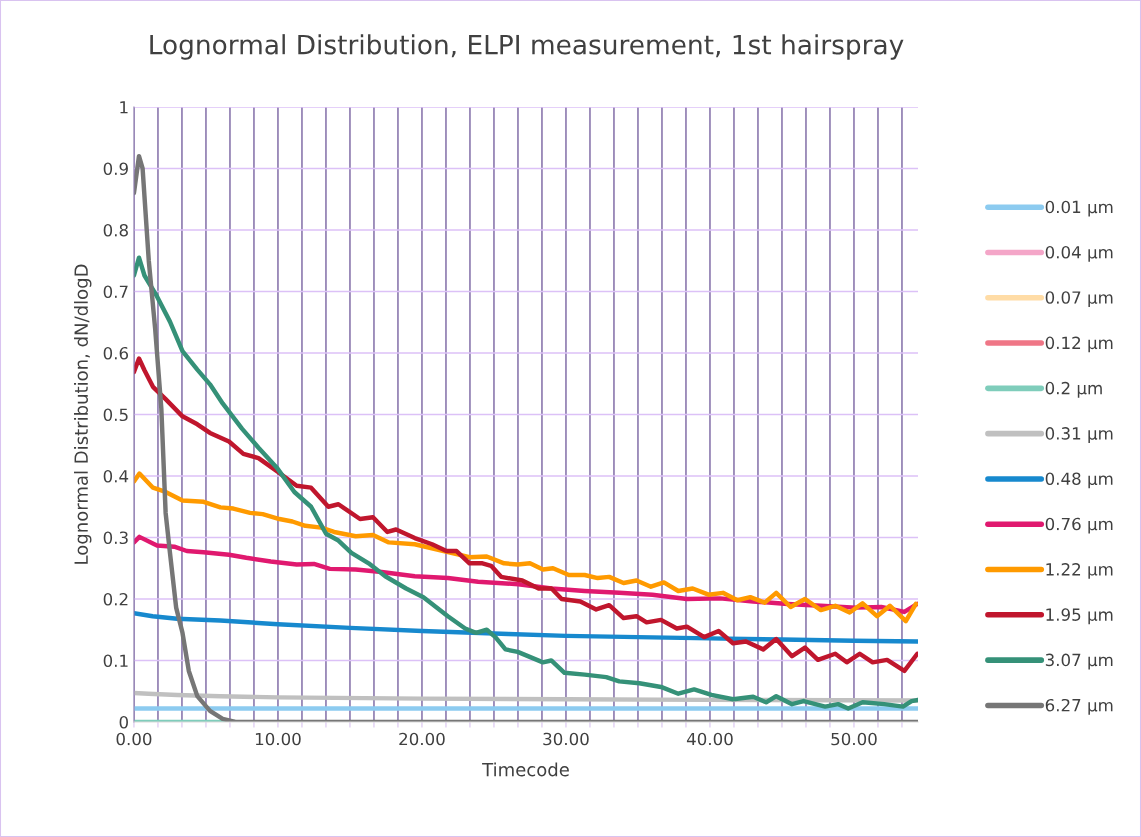 The width and height of the screenshot is (1141, 837). Describe the element at coordinates (1079, 208) in the screenshot. I see `legend-label: 0.01 µm` at that location.